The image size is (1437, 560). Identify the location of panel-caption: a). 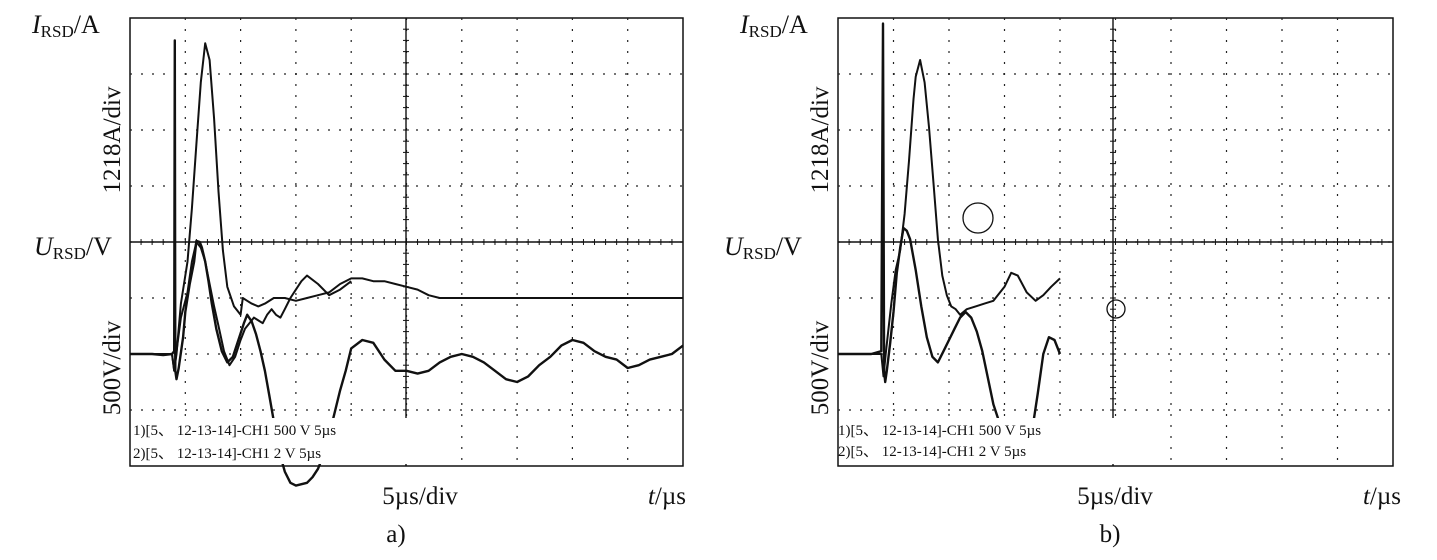
(395, 534).